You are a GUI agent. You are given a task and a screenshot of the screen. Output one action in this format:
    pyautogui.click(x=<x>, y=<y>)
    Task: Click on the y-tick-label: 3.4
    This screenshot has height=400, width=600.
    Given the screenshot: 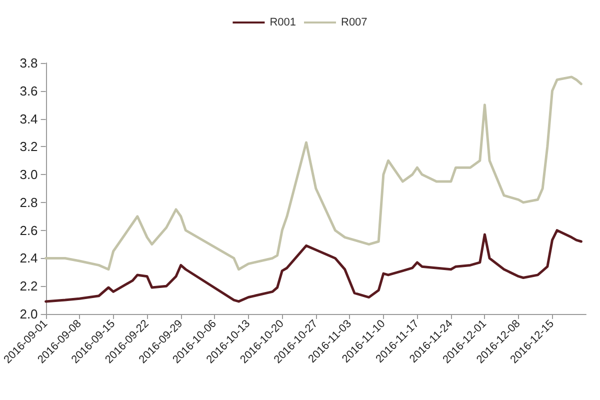 What is the action you would take?
    pyautogui.click(x=29, y=118)
    